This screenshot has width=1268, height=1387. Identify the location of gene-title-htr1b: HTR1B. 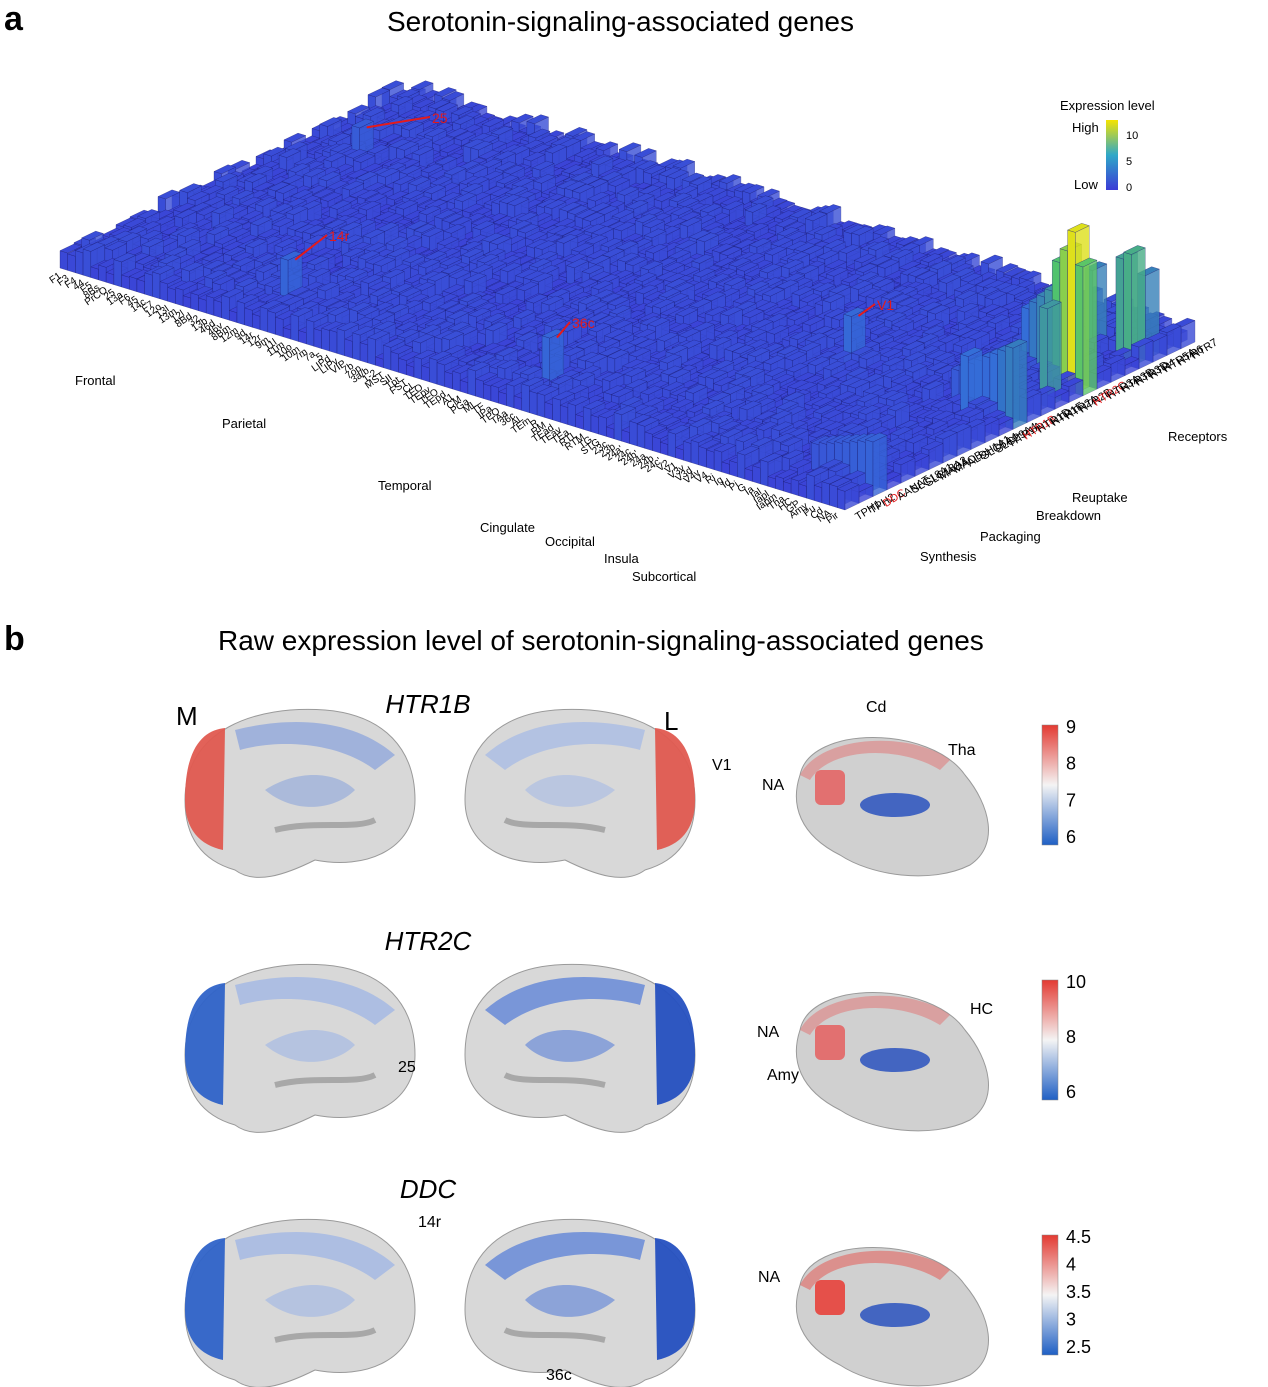
(427, 704).